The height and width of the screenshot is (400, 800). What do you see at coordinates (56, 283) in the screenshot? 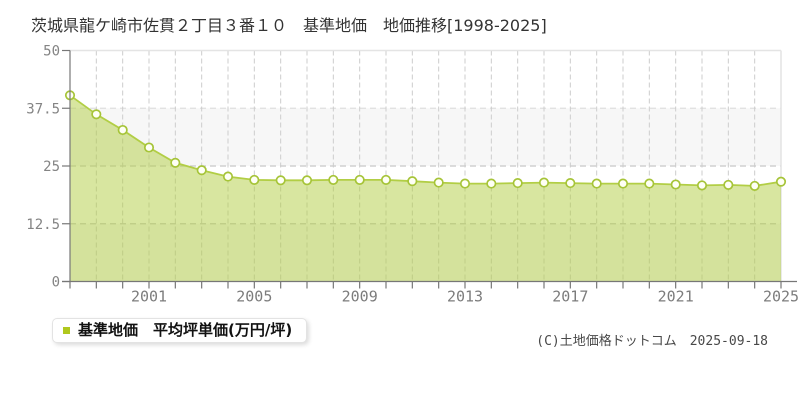
I see `y-tick-label: 0` at bounding box center [56, 283].